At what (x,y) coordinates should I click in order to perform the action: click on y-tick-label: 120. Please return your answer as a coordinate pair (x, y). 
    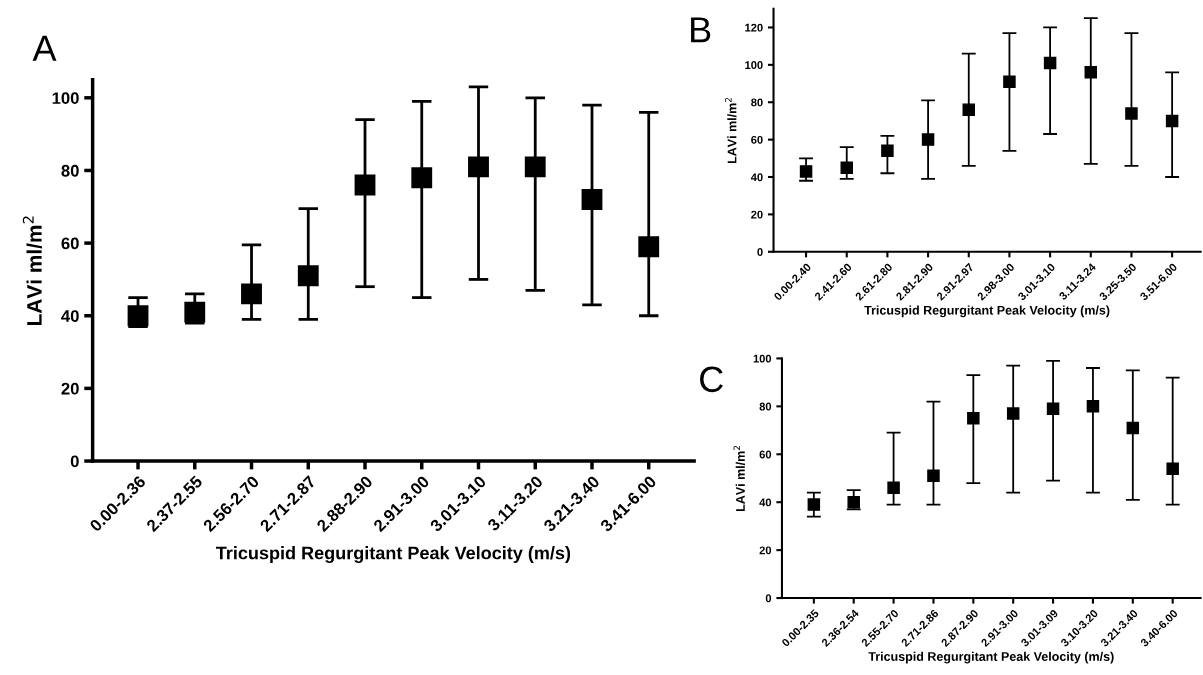
    Looking at the image, I should click on (754, 27).